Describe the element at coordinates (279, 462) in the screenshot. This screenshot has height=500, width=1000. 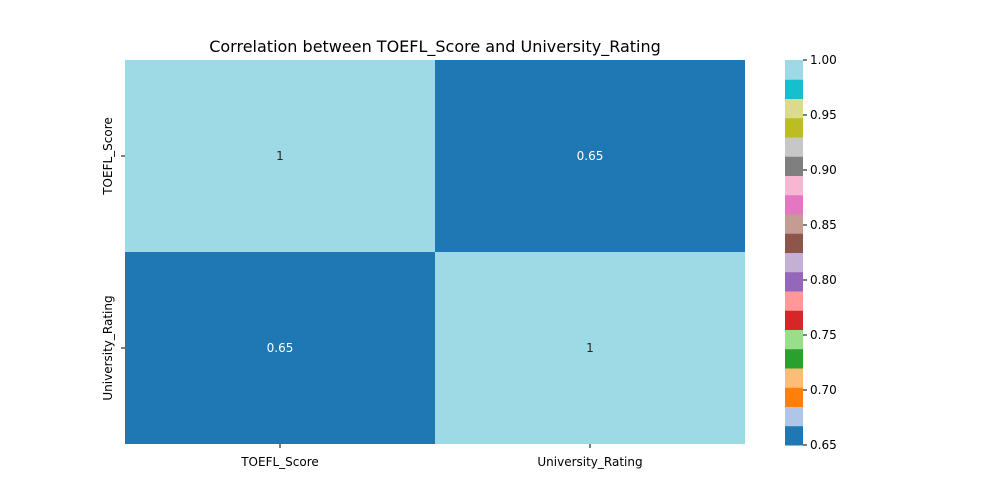
I see `x-tick-label: TOEFL_Score` at that location.